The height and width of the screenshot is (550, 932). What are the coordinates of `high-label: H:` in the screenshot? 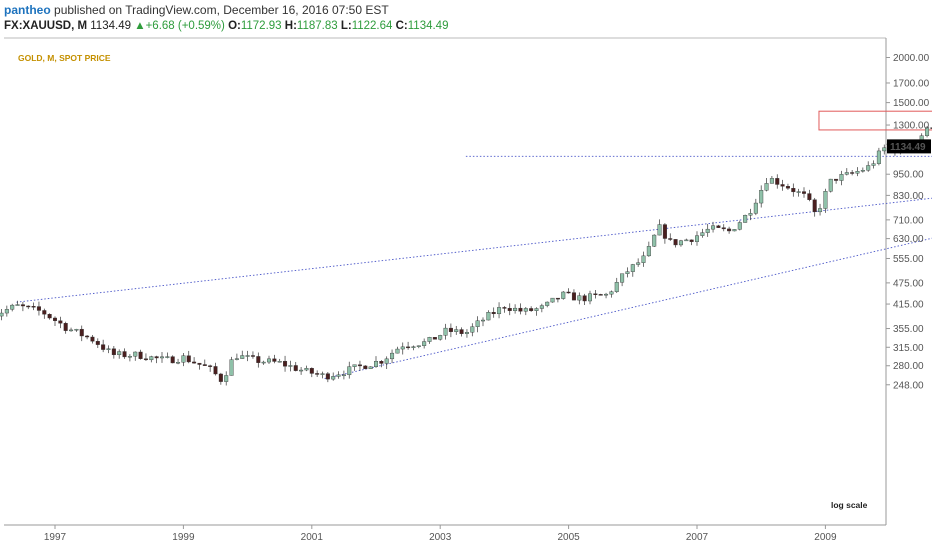 It's located at (290, 26).